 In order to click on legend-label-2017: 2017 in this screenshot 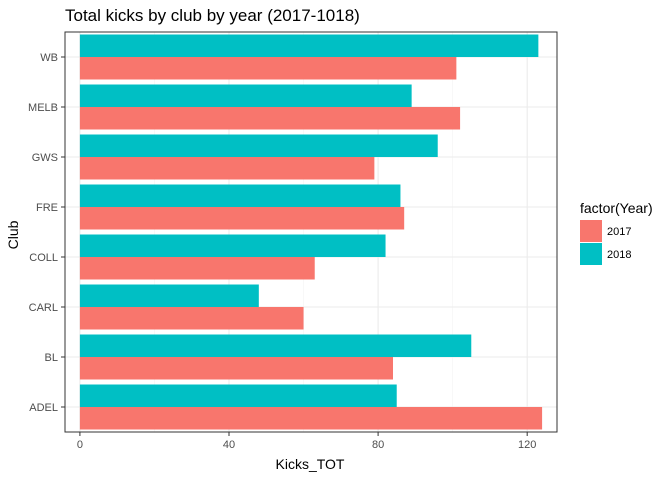, I will do `click(619, 232)`.